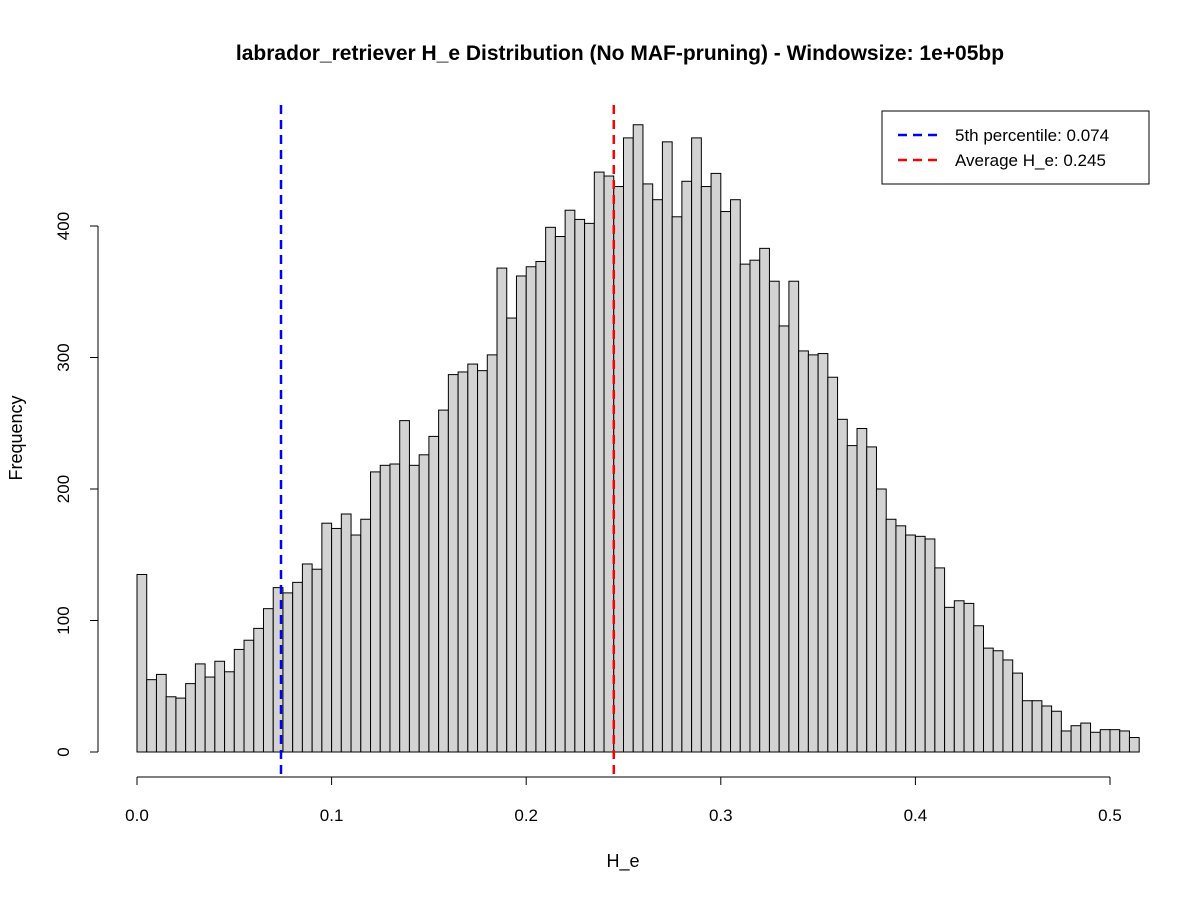  What do you see at coordinates (1032, 135) in the screenshot?
I see `legend-label-5th-percentile: 5th percentile: 0.074` at bounding box center [1032, 135].